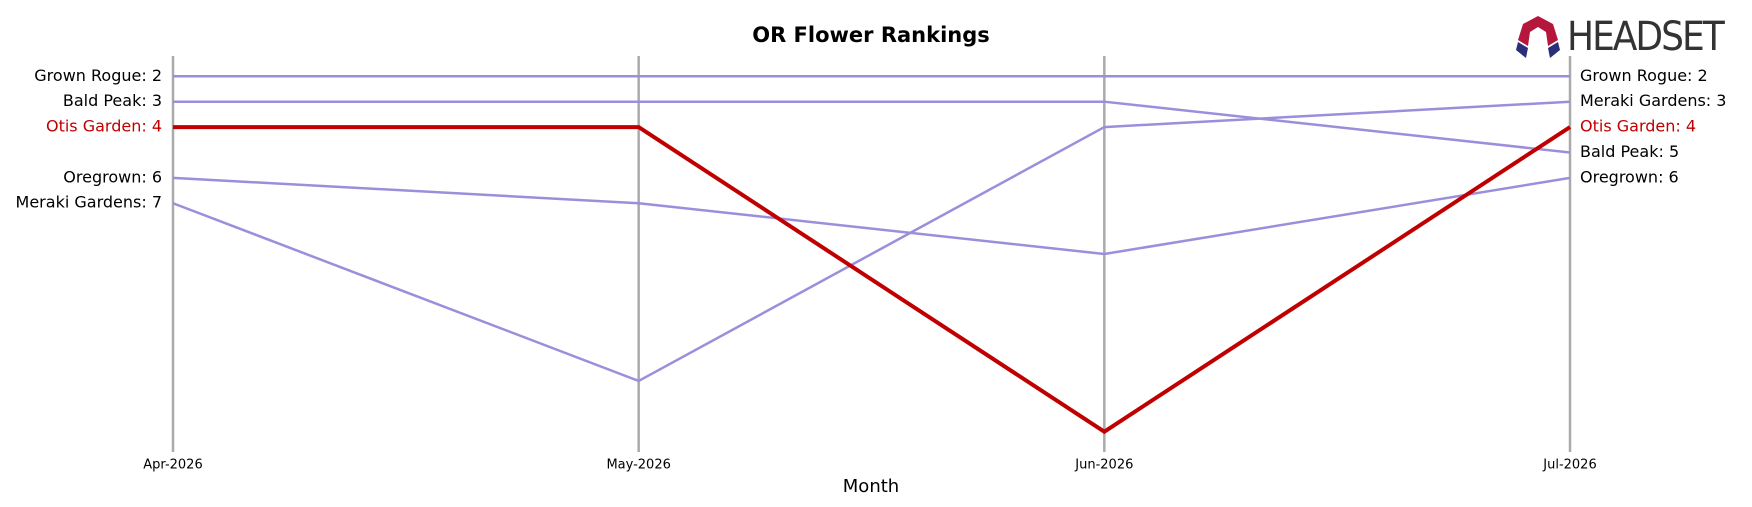 The height and width of the screenshot is (507, 1752). Describe the element at coordinates (89, 202) in the screenshot. I see `value-label: Meraki Gardens: 7` at that location.